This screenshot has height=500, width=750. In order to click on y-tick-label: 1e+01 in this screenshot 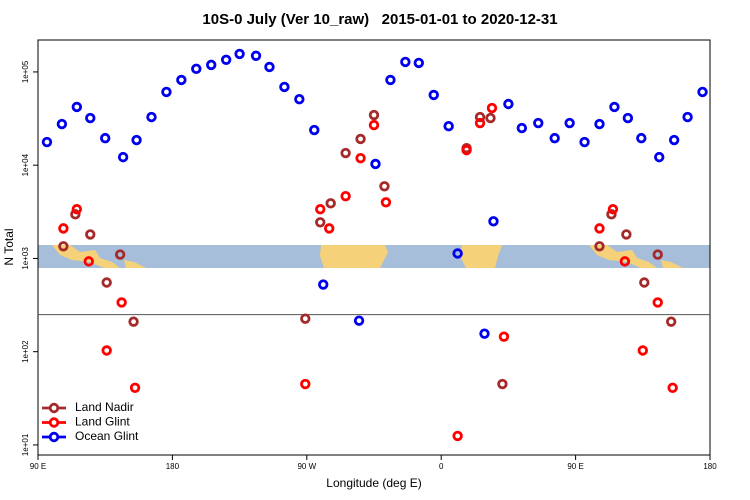, I will do `click(25, 444)`.